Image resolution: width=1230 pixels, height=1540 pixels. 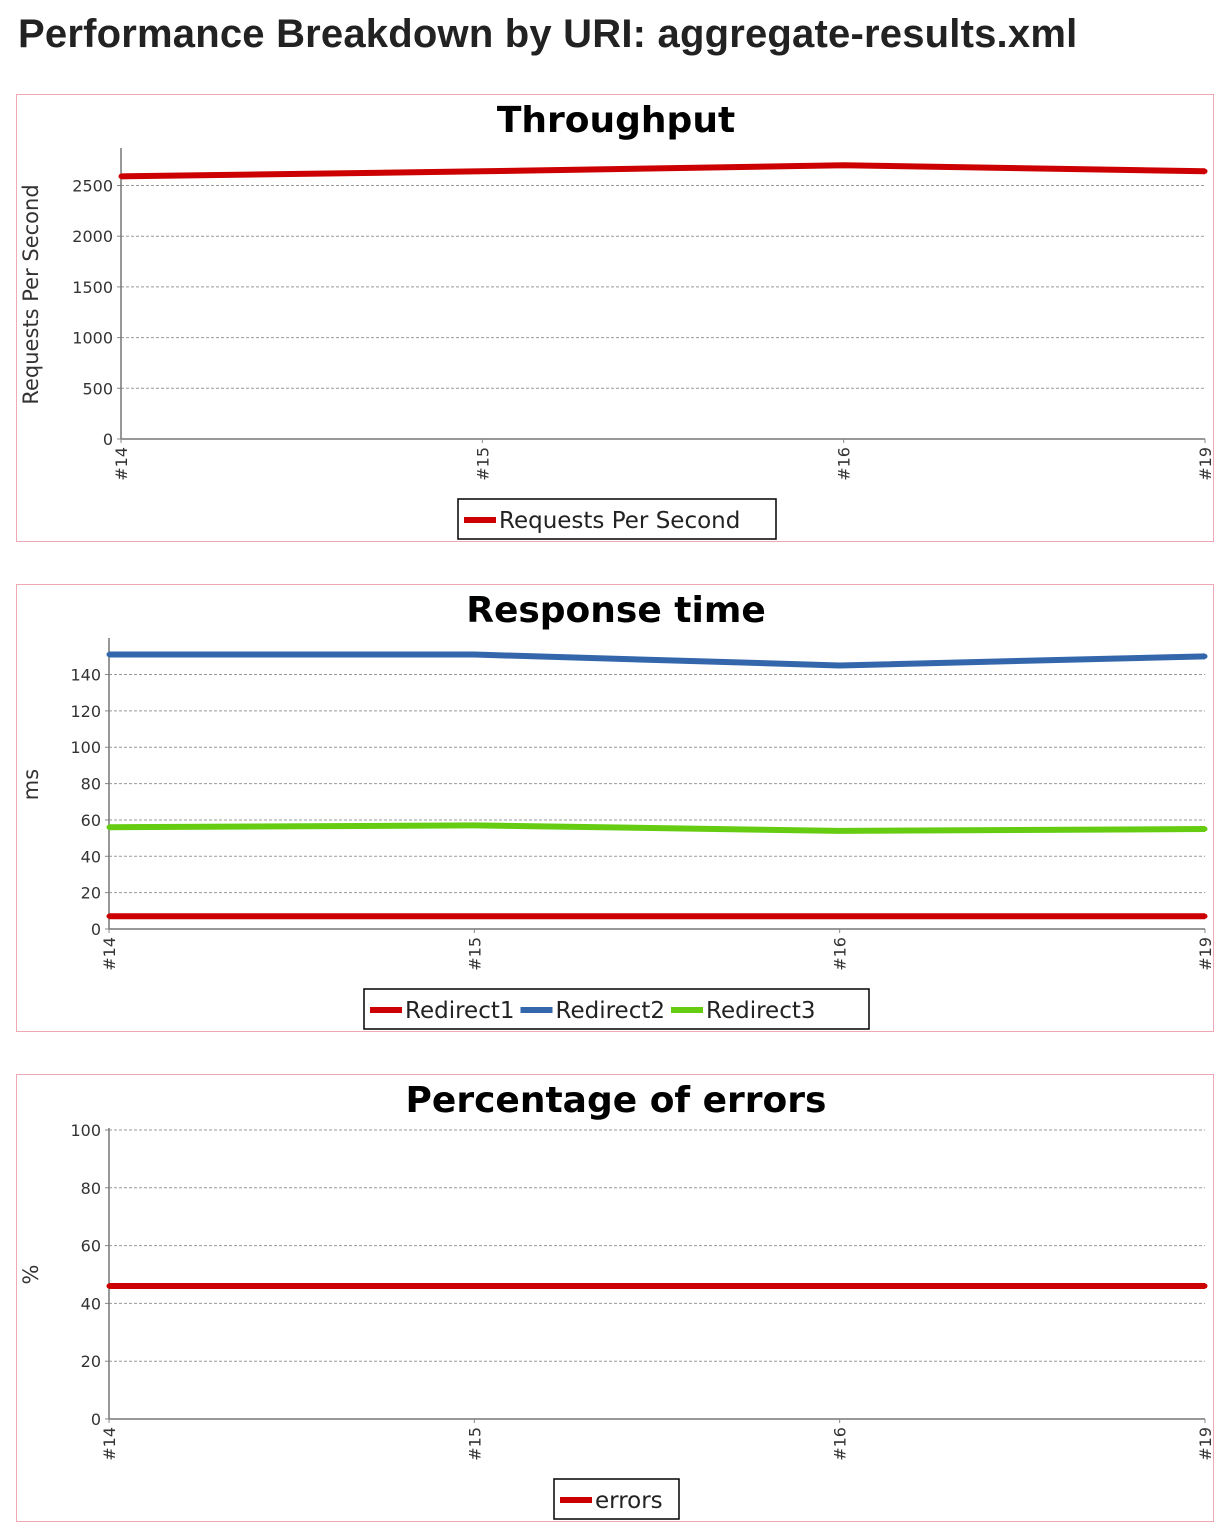 What do you see at coordinates (619, 521) in the screenshot?
I see `legend-label-requests-per-second: Requests Per Second` at bounding box center [619, 521].